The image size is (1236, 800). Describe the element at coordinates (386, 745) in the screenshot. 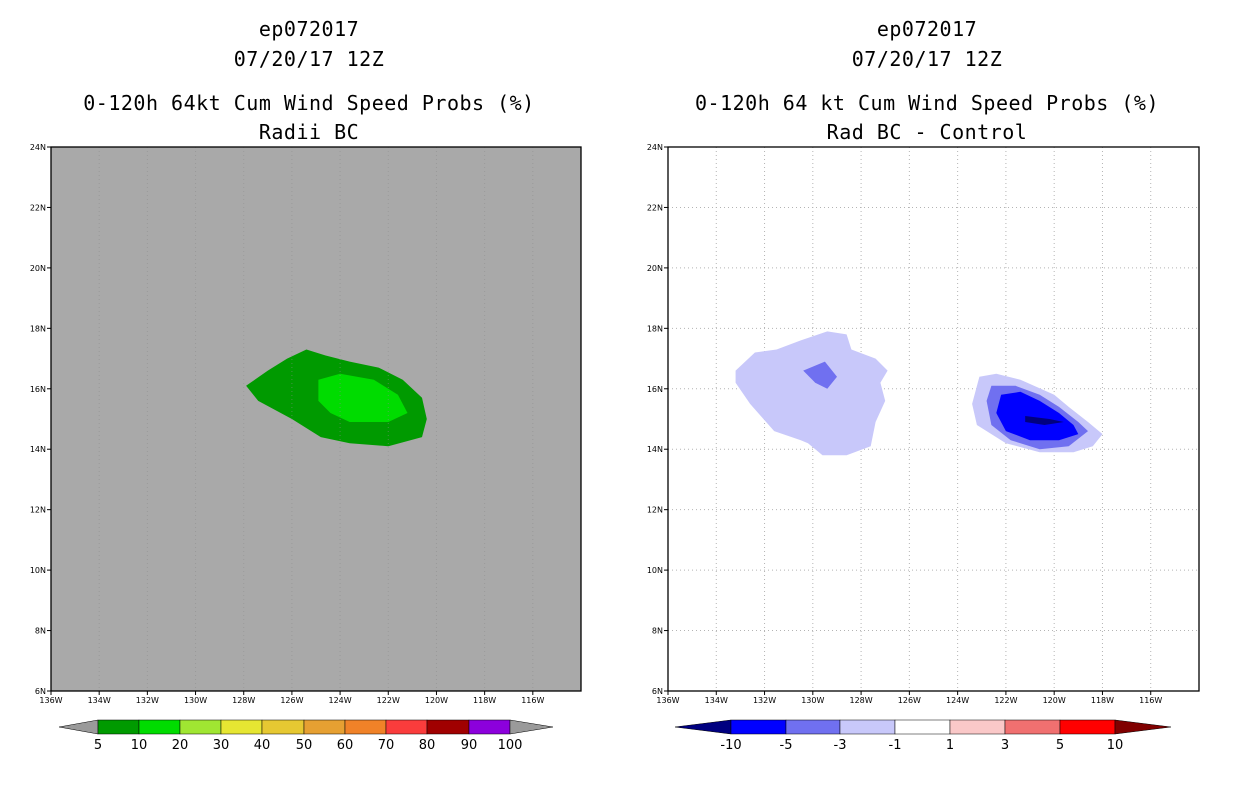

I see `legend-label: 70` at that location.